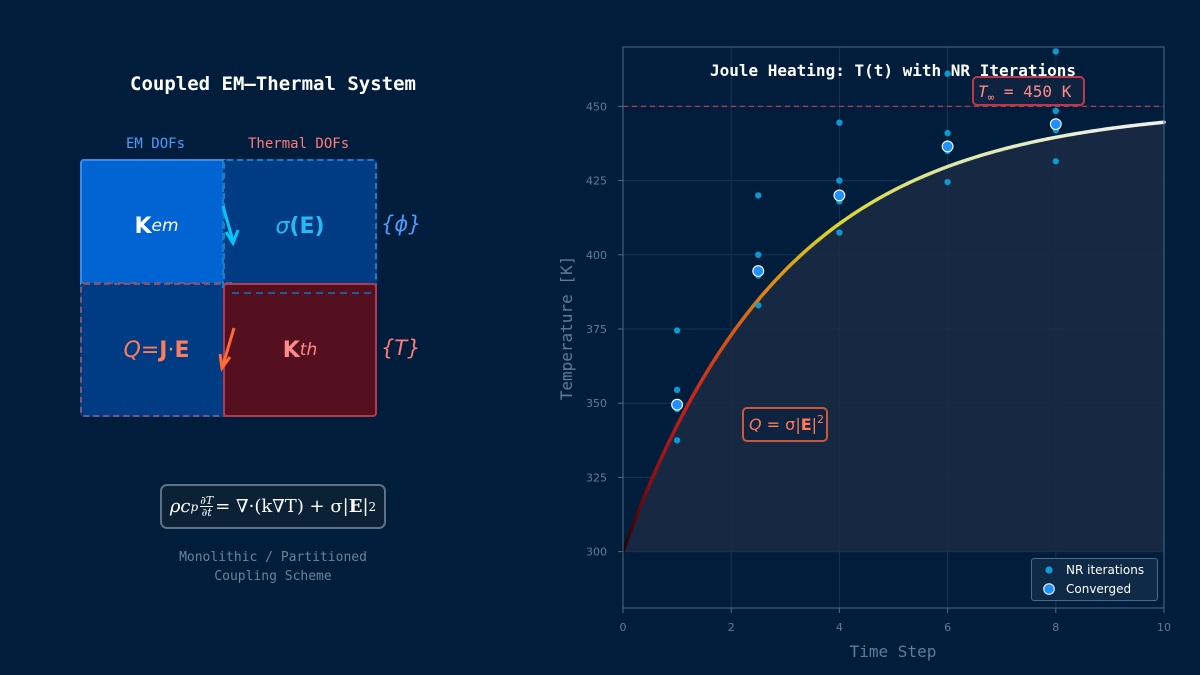  I want to click on block-joule: Q = J · E, so click(156, 350).